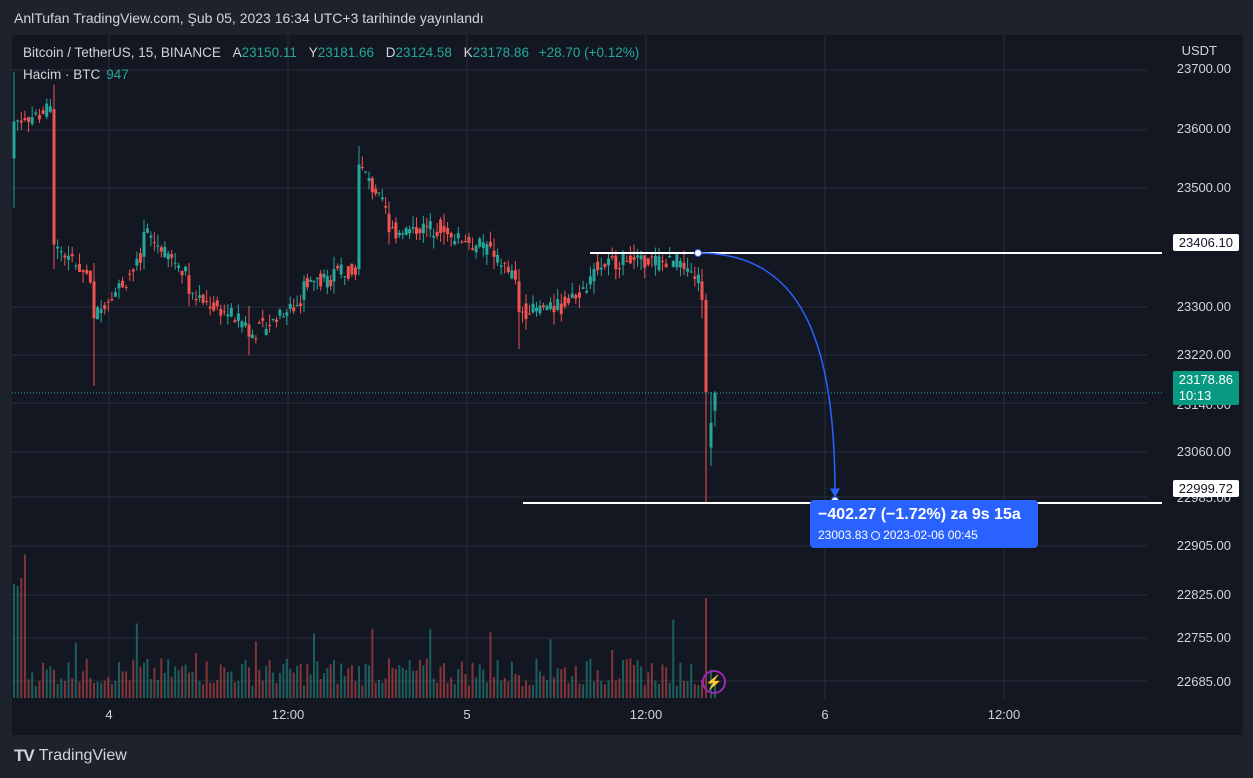 The height and width of the screenshot is (778, 1253). Describe the element at coordinates (117, 74) in the screenshot. I see `volume-value: 947` at that location.